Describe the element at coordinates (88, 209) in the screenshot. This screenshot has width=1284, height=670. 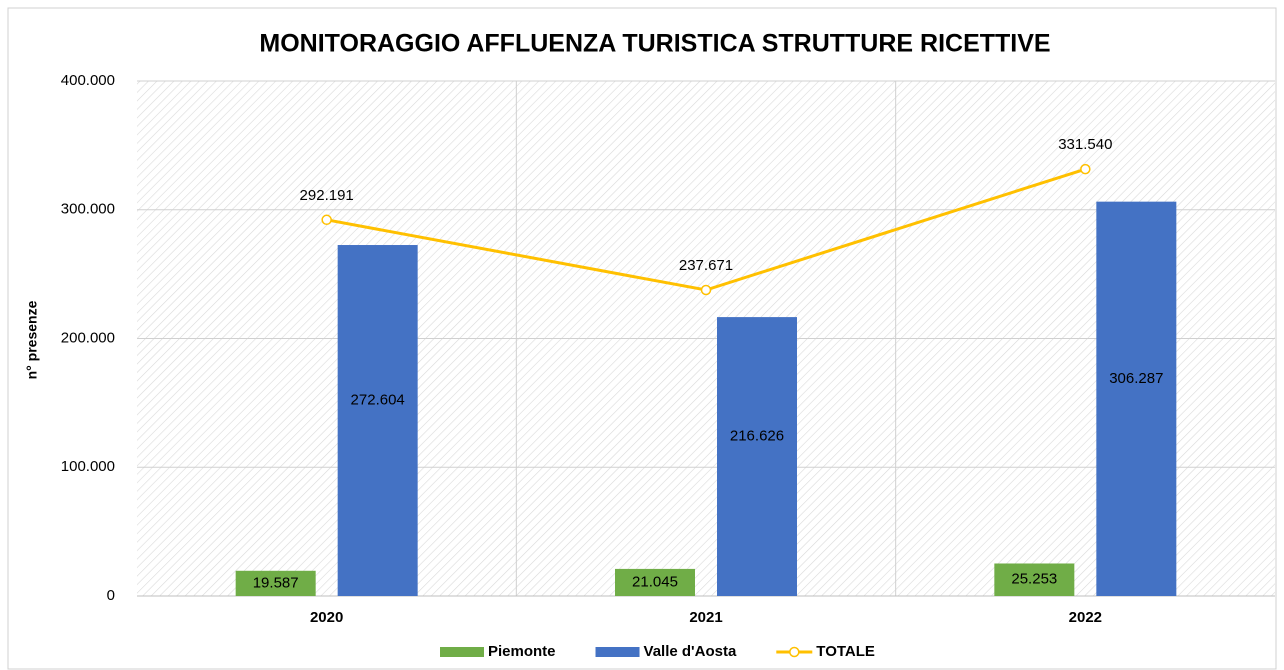
I see `y-tick-label: 300.000` at that location.